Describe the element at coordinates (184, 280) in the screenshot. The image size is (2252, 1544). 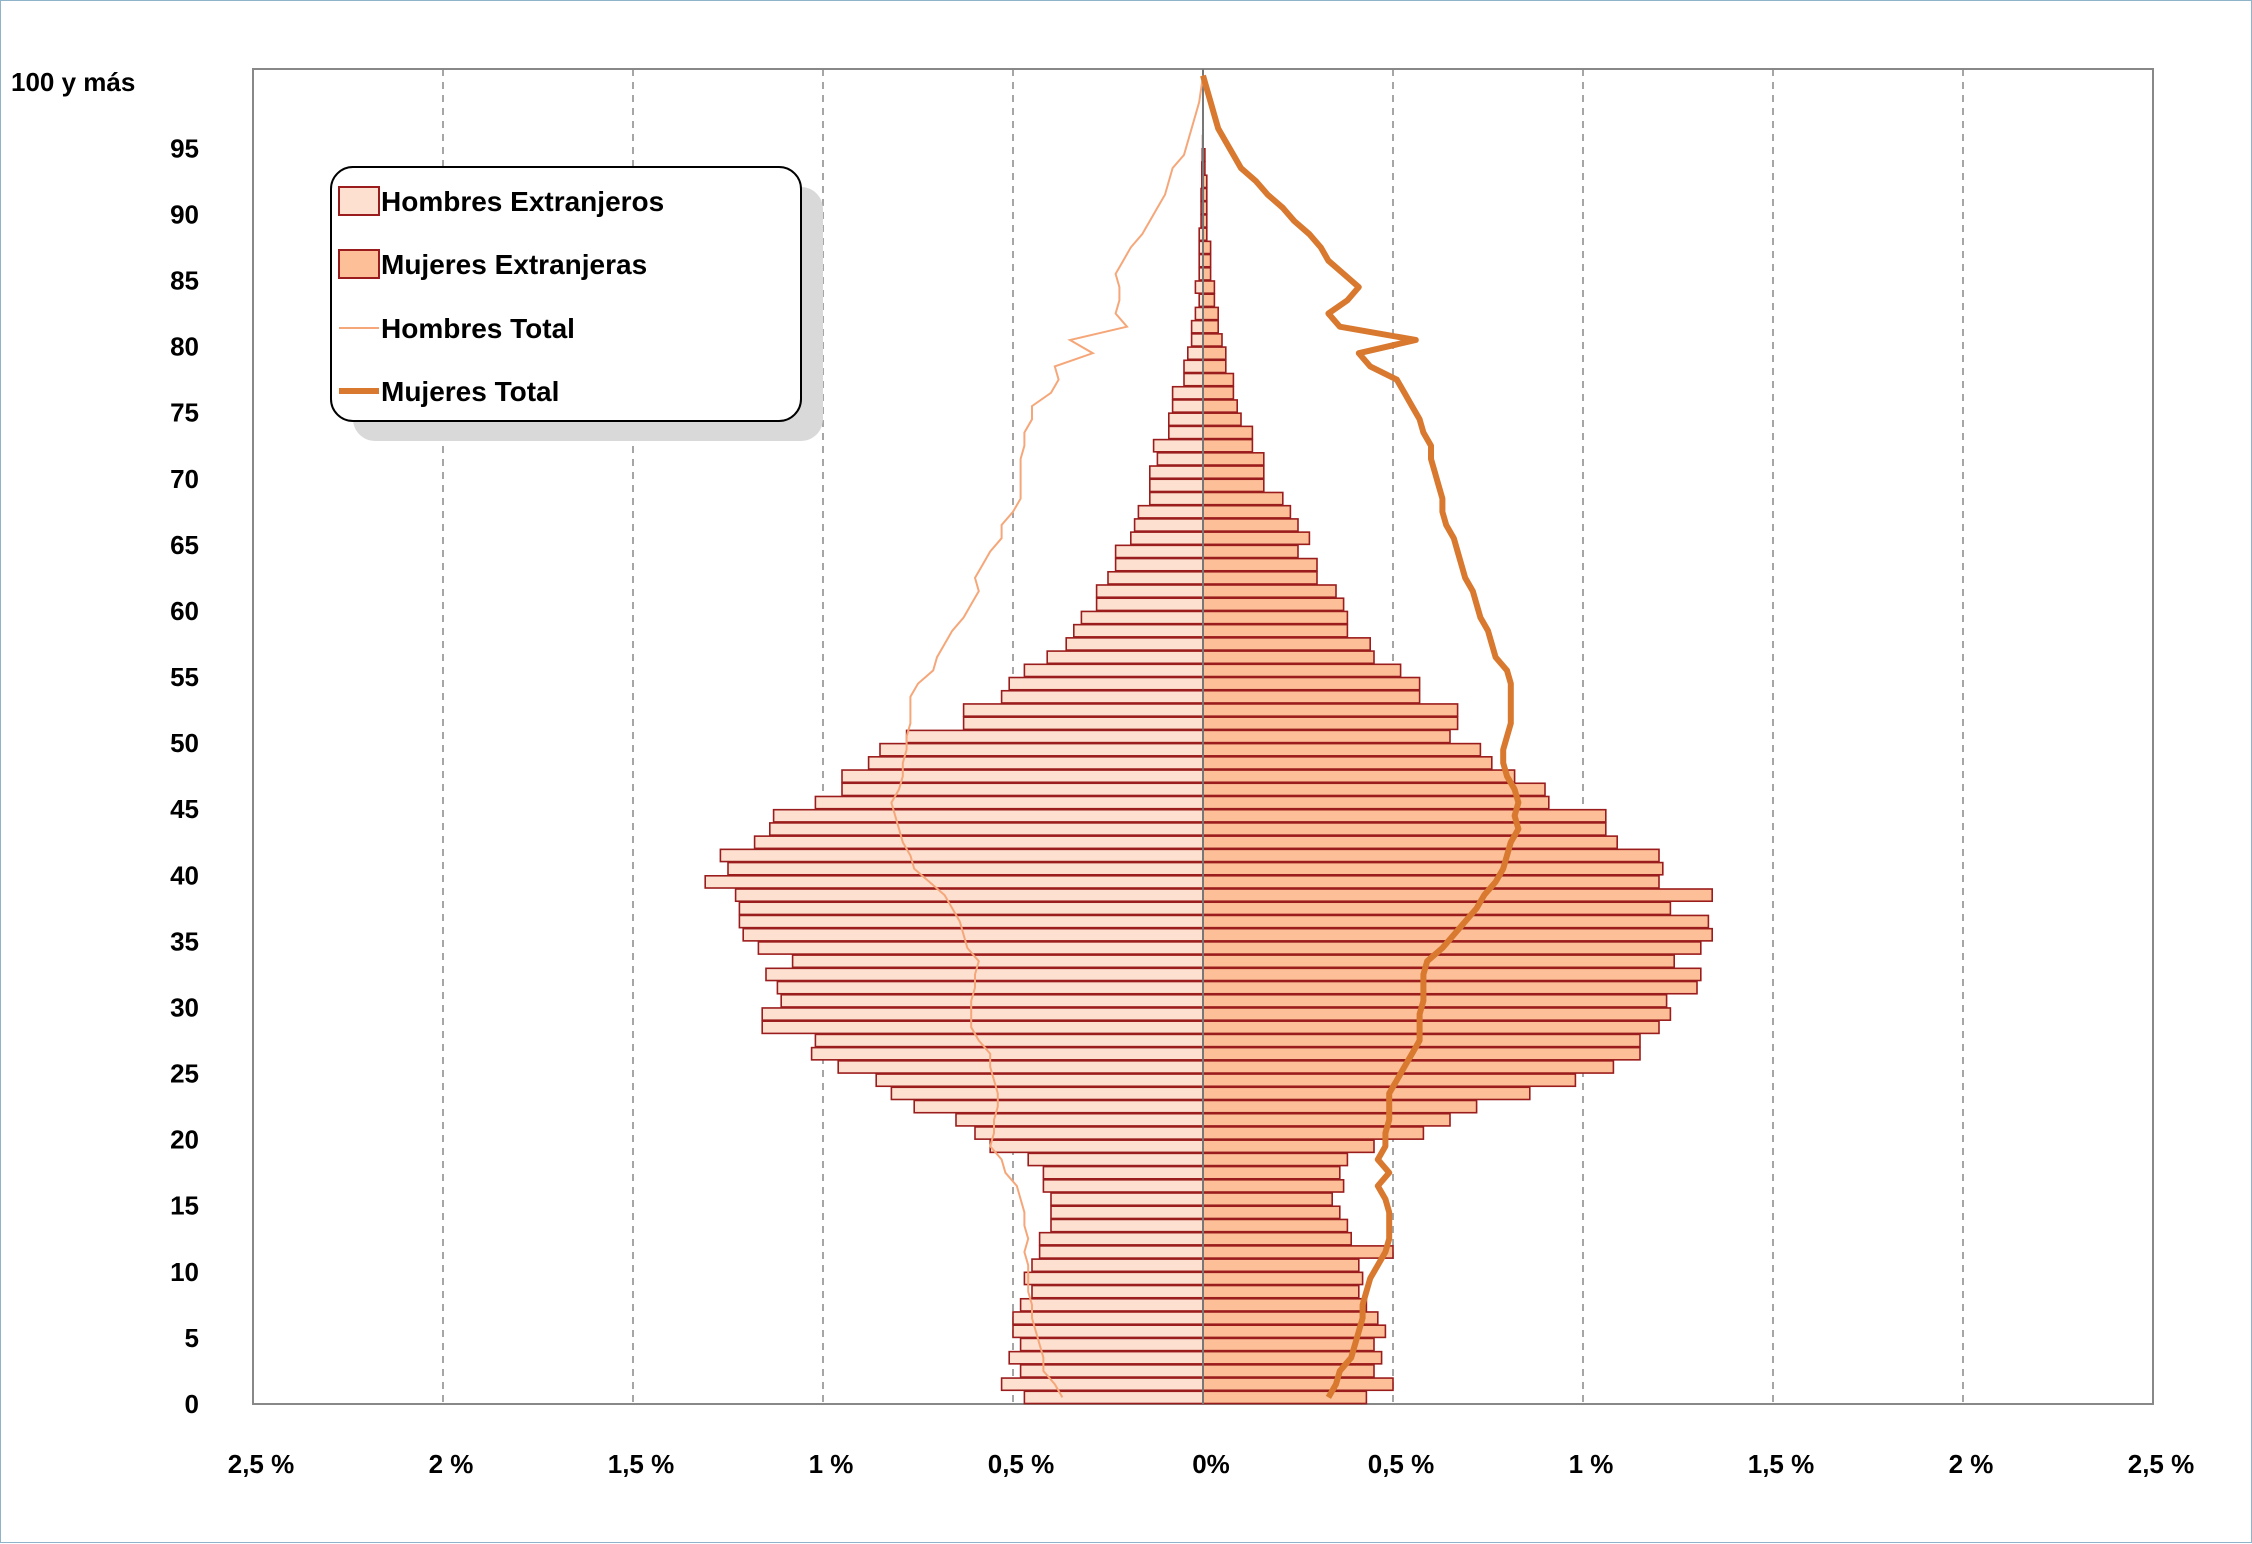
I see `y-tick-label: 85` at that location.